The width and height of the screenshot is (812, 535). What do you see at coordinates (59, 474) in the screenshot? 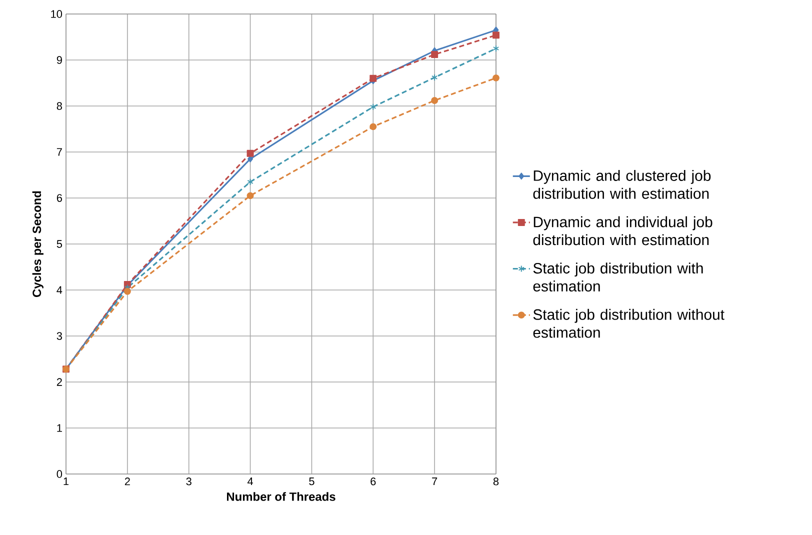
I see `y-tick-label: 0` at bounding box center [59, 474].